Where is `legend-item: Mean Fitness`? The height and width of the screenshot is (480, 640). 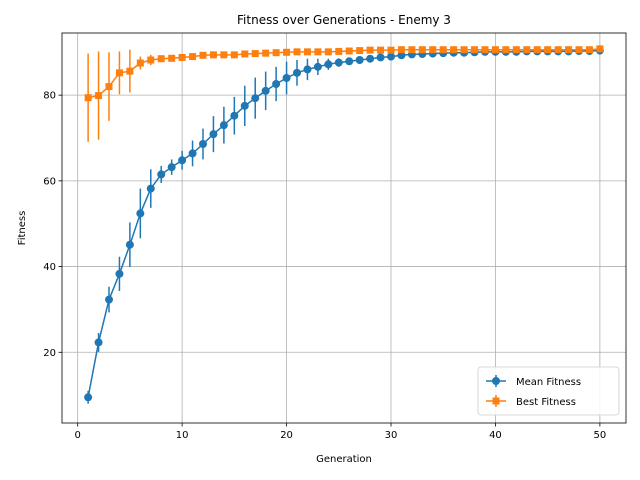
legend-item: Mean Fitness is located at coordinates (533, 381).